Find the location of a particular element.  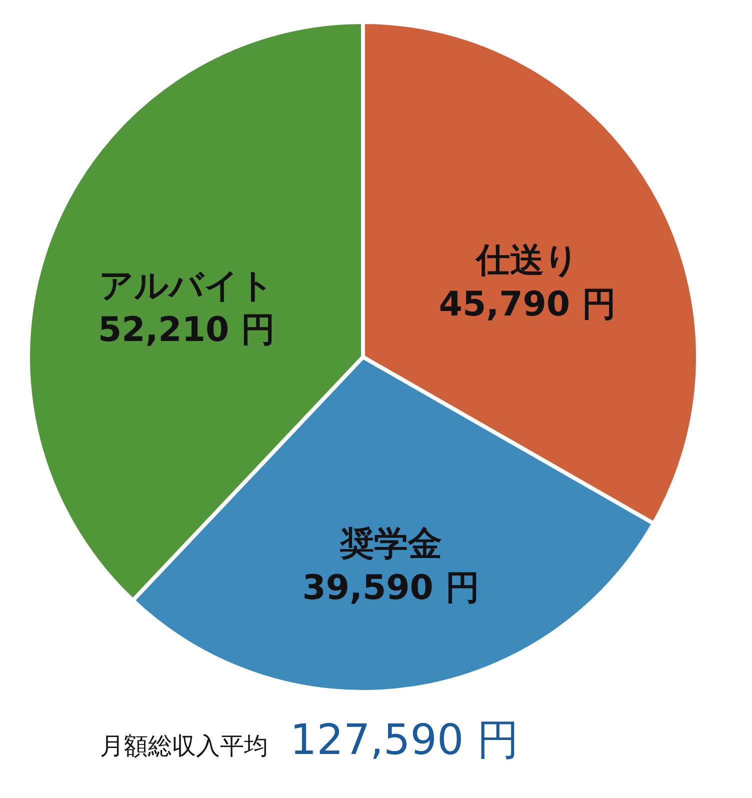

slice-label: 奨学金 is located at coordinates (390, 544).